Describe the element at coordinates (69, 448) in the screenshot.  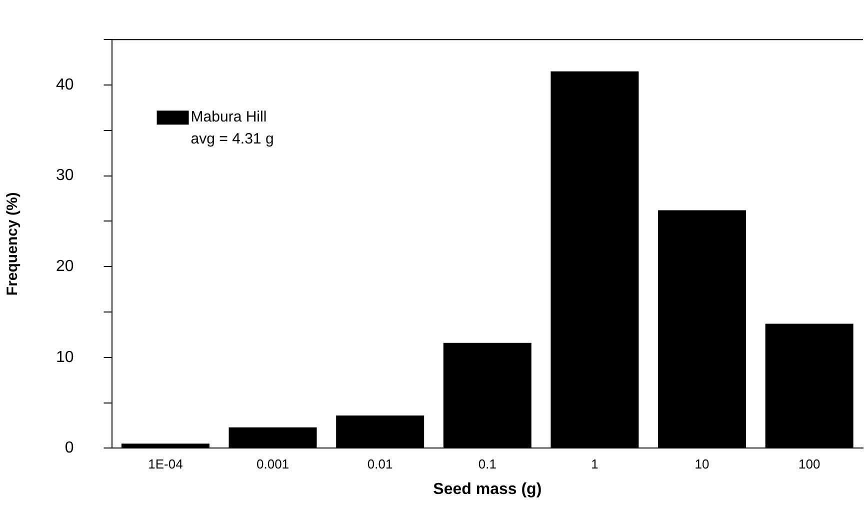
I see `y-tick-label: 0` at that location.